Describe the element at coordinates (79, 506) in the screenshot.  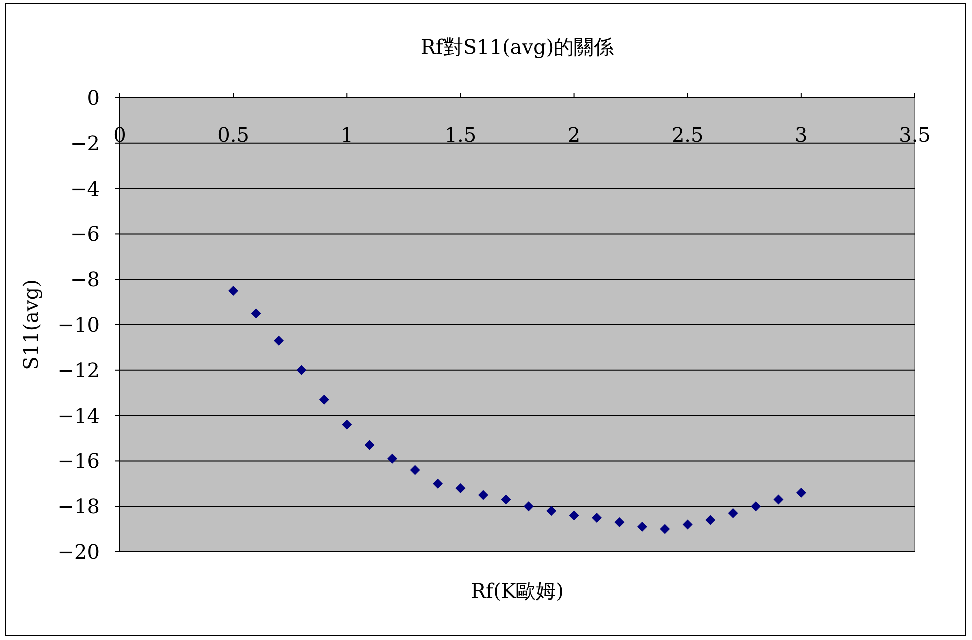
I see `y-tick-label: −18` at that location.